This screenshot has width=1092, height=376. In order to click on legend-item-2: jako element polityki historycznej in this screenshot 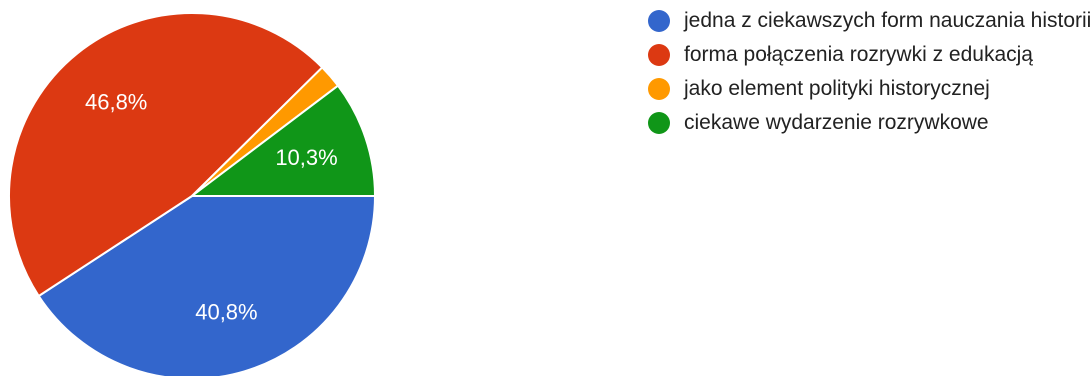, I will do `click(869, 89)`.